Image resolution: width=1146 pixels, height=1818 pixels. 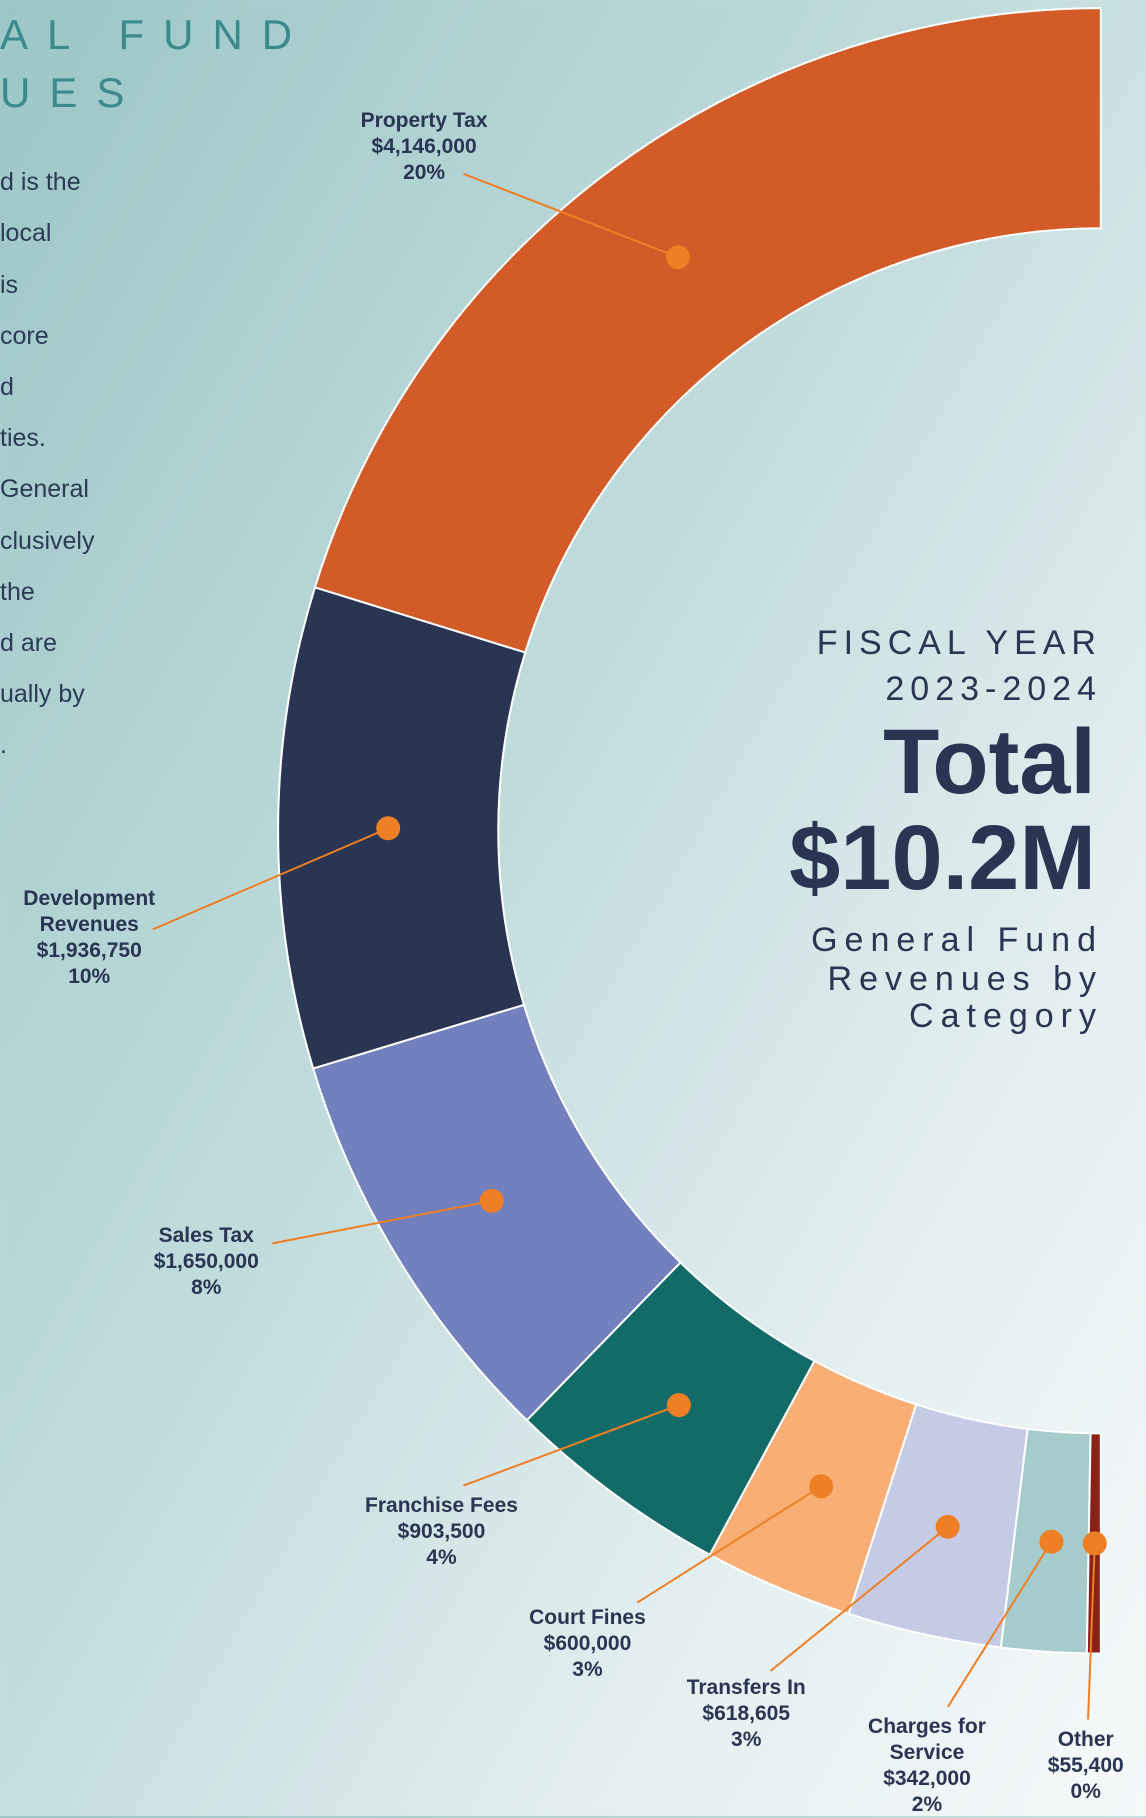 I want to click on data-label: Development Revenues $1,936,750 10%, so click(x=89, y=938).